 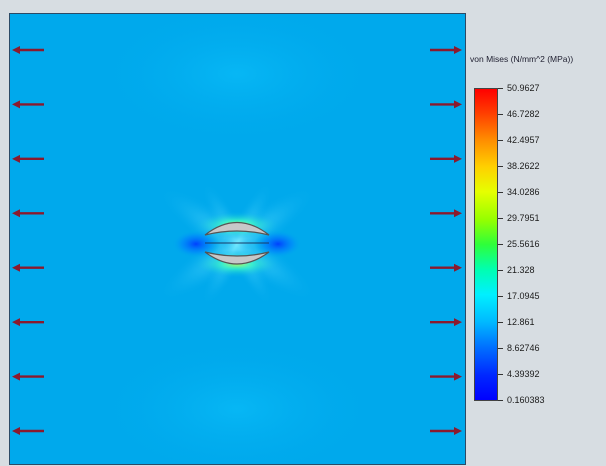 I want to click on legend-tick-text: 0.160383, so click(x=526, y=400).